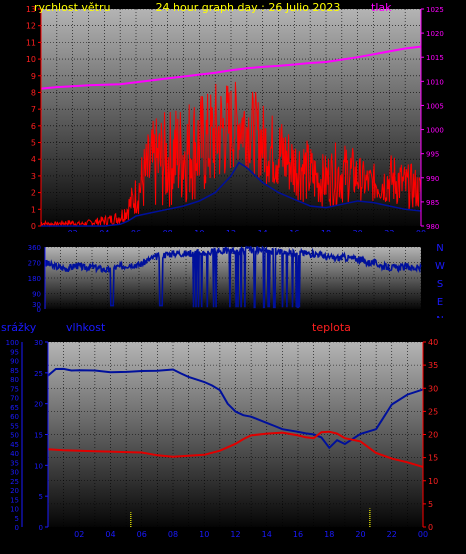 The image size is (466, 554). Describe the element at coordinates (14, 454) in the screenshot. I see `y-tick-label-rain: 40` at that location.